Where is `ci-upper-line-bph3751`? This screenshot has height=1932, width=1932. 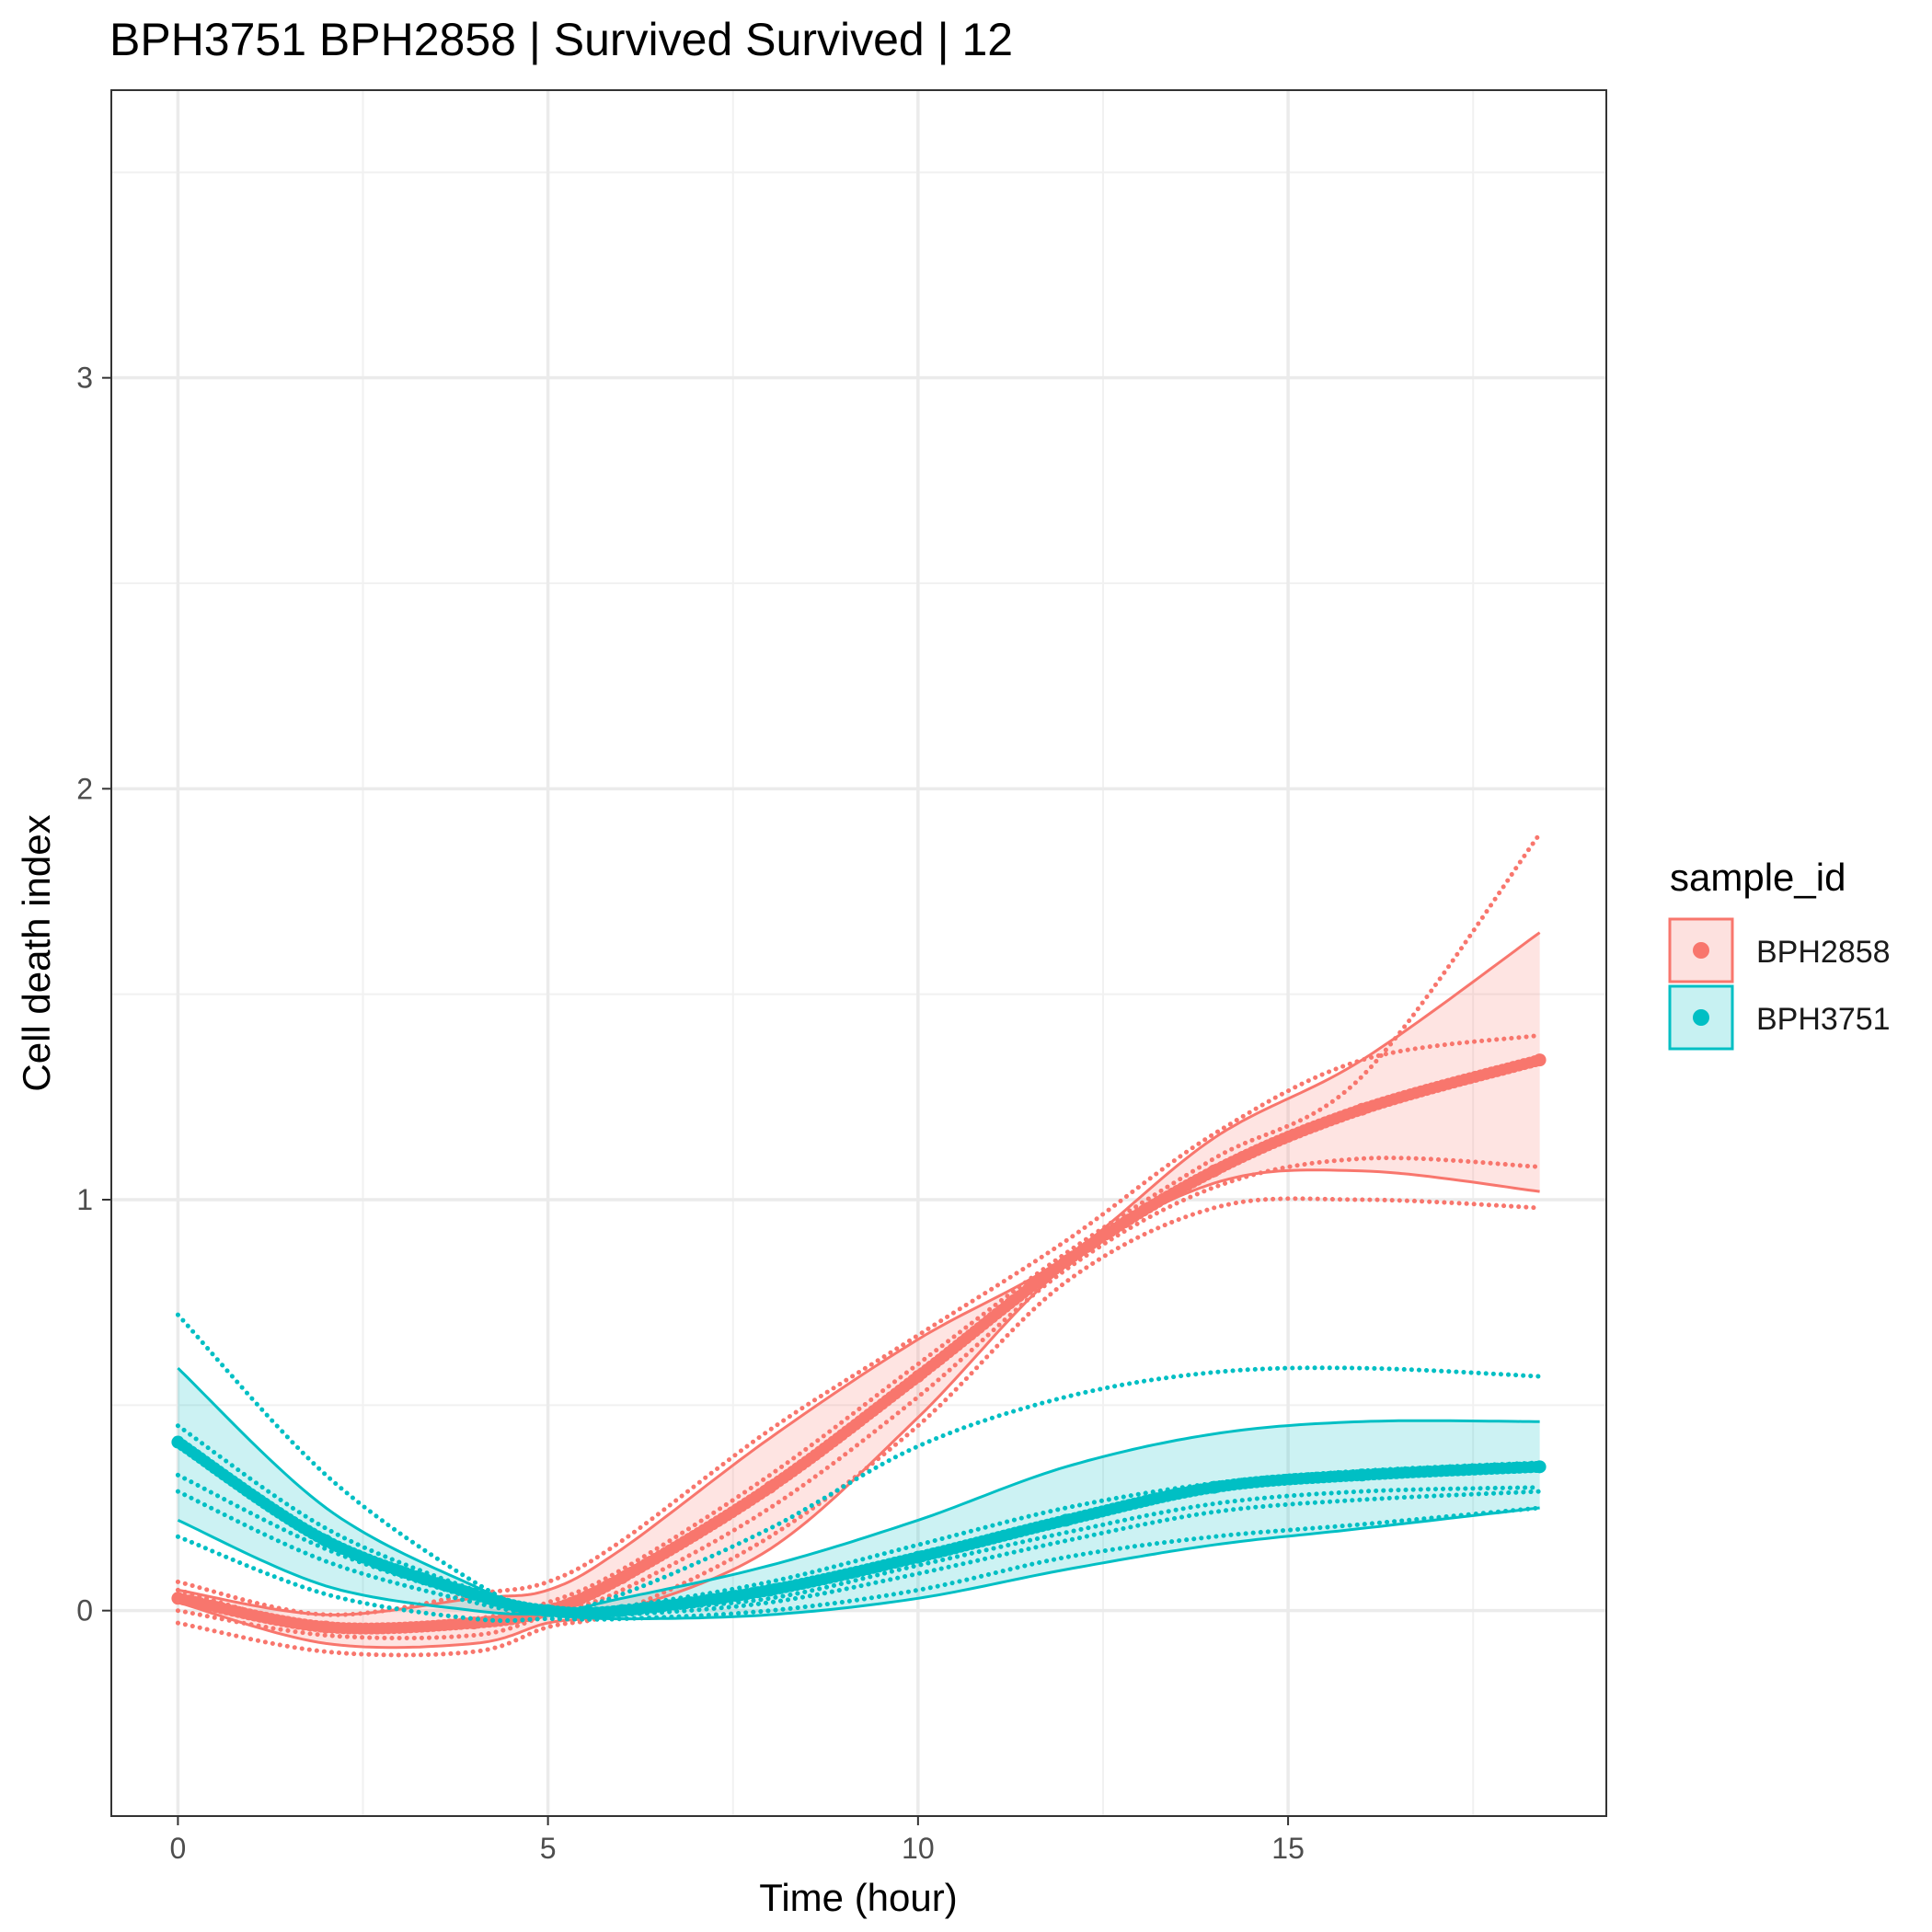 ci-upper-line-bph3751 is located at coordinates (858, 1490).